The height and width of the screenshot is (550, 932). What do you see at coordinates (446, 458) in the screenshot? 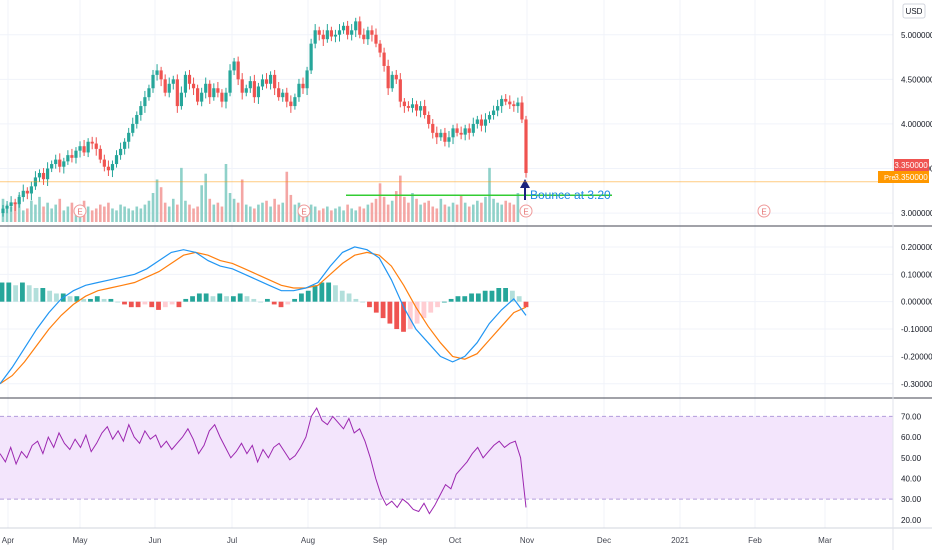
I see `rsi-band` at bounding box center [446, 458].